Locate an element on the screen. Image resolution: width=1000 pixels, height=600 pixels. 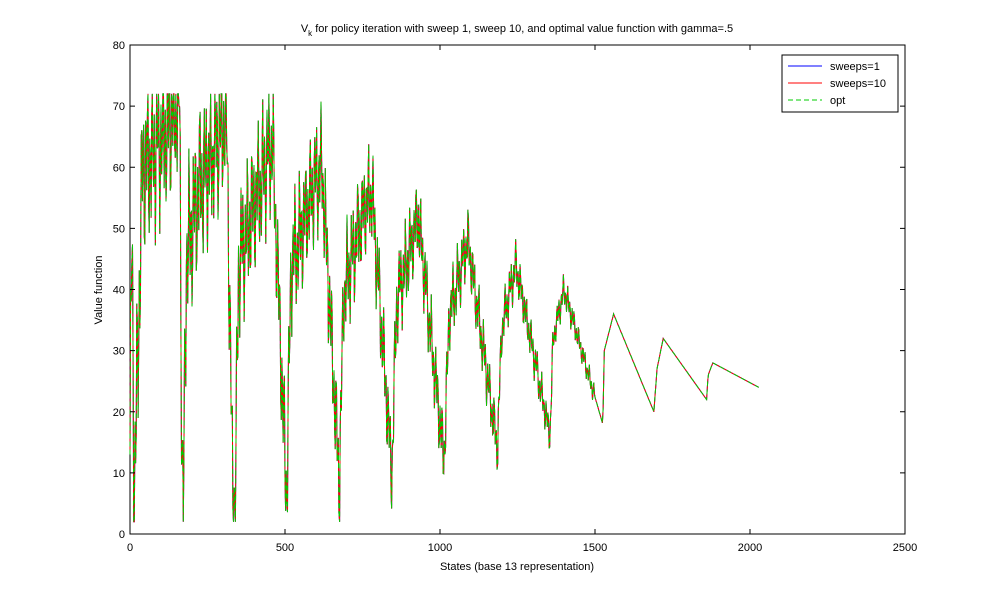
chart-title-subscript: k is located at coordinates (310, 33).